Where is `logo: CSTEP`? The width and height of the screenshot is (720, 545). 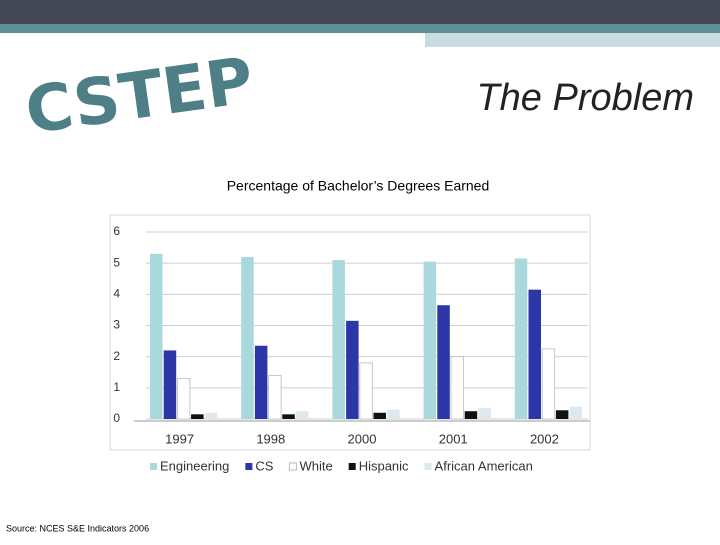 logo: CSTEP is located at coordinates (139, 96).